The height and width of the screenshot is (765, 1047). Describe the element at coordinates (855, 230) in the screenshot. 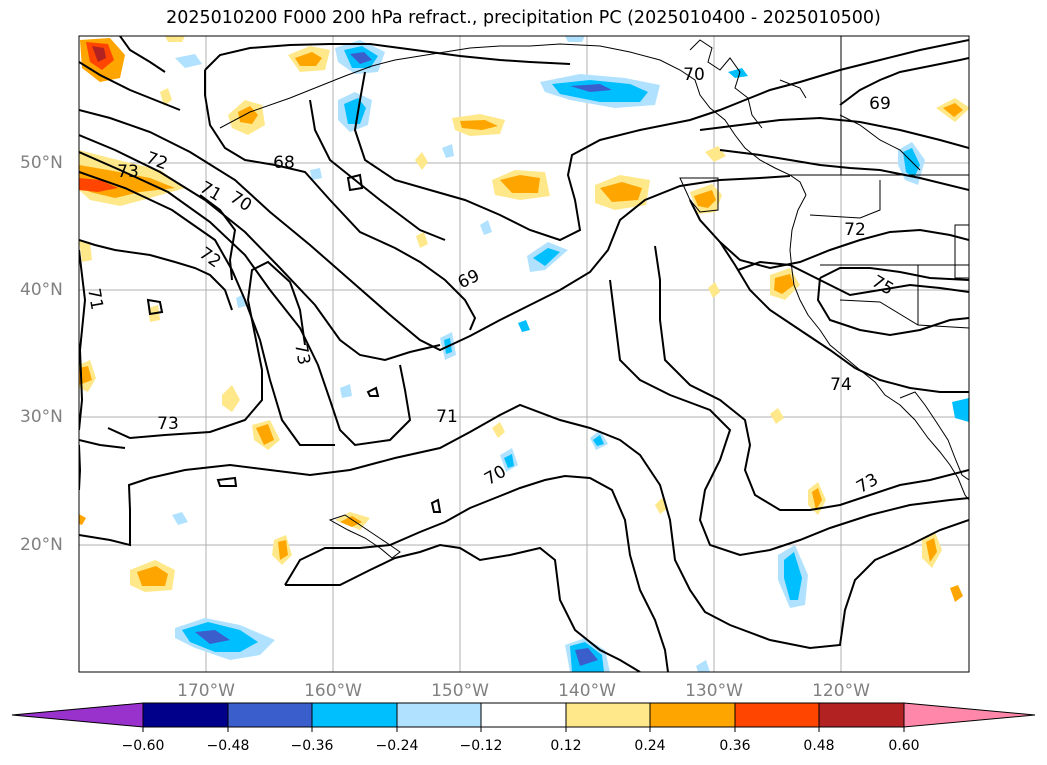

I see `contour-label: 72` at that location.